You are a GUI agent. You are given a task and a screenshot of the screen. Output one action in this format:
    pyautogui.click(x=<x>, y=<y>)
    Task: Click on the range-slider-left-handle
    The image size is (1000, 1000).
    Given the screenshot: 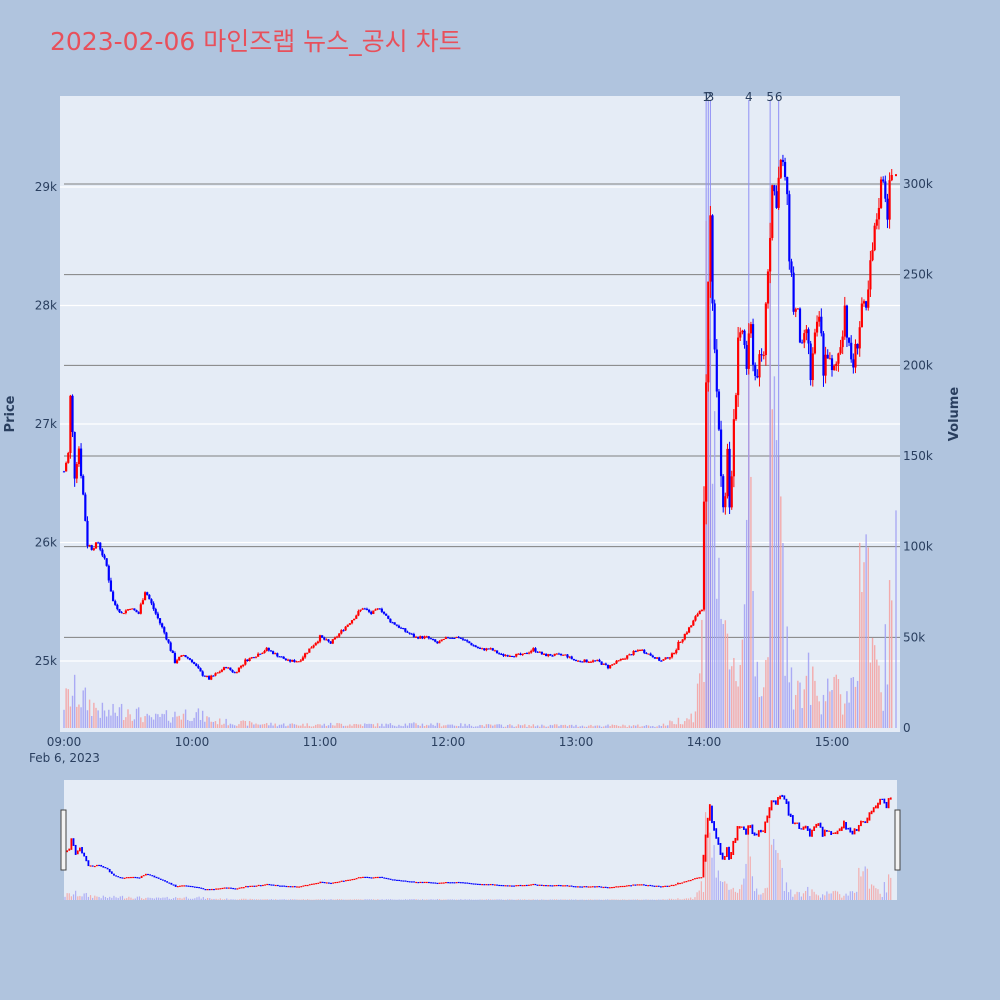 What is the action you would take?
    pyautogui.click(x=63, y=840)
    